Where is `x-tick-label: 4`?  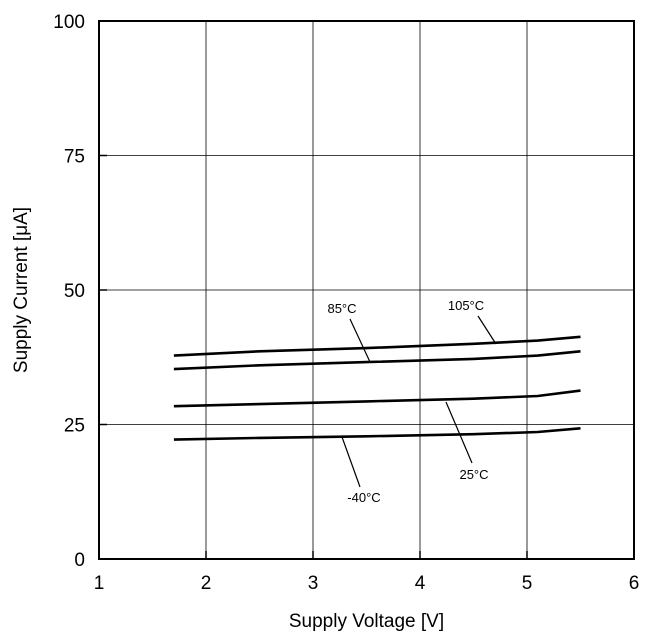
x-tick-label: 4 is located at coordinates (420, 583).